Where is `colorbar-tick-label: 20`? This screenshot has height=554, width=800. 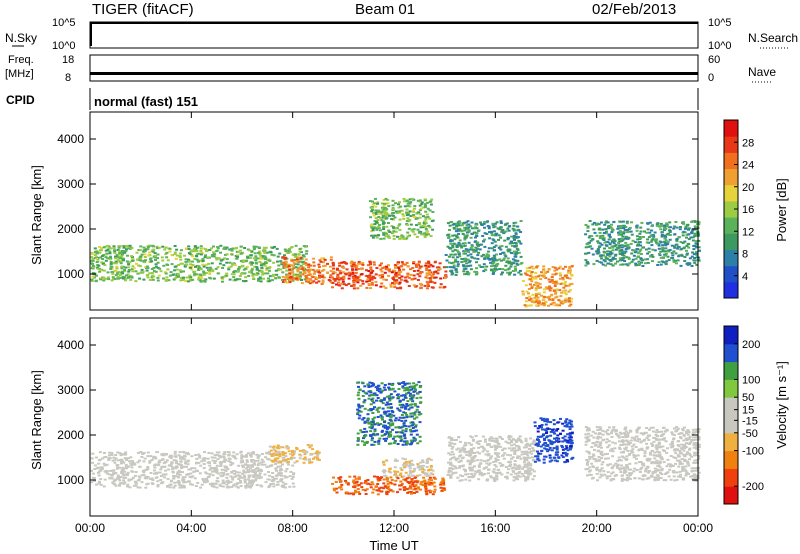 colorbar-tick-label: 20 is located at coordinates (748, 188).